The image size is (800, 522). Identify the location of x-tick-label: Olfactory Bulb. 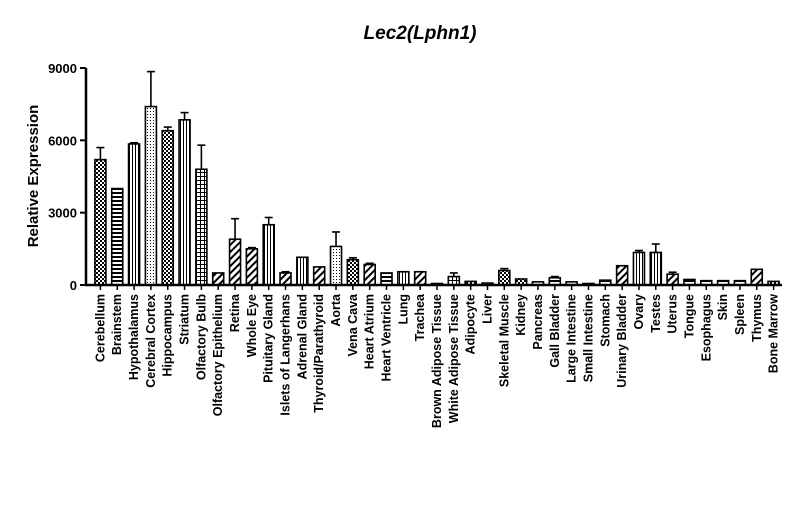
(201, 337).